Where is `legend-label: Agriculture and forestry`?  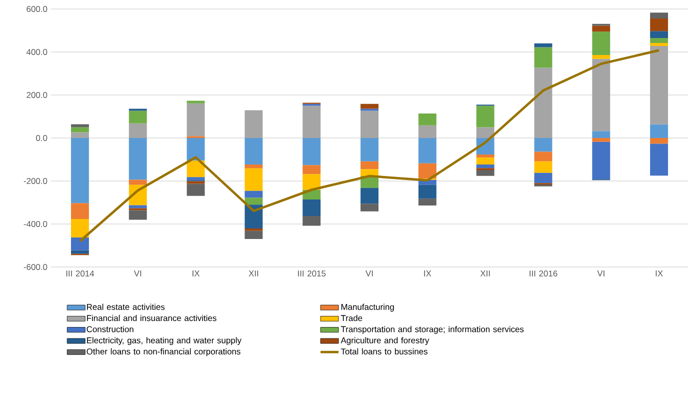 legend-label: Agriculture and forestry is located at coordinates (385, 341).